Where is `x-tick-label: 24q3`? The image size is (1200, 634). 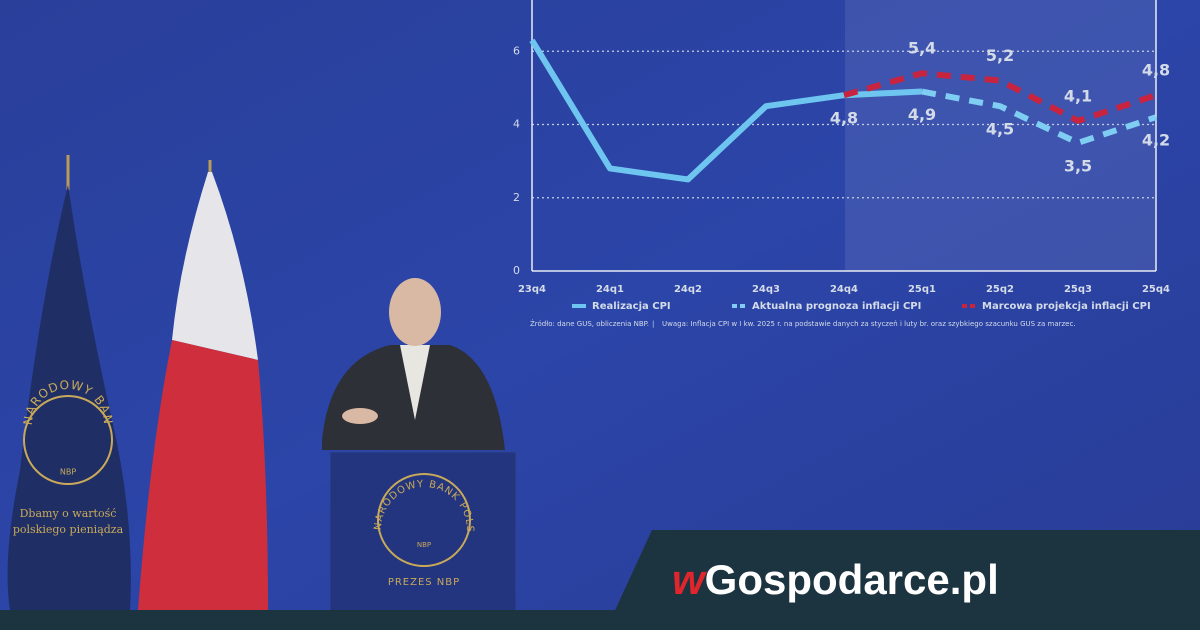
x-tick-label: 24q3 is located at coordinates (766, 289).